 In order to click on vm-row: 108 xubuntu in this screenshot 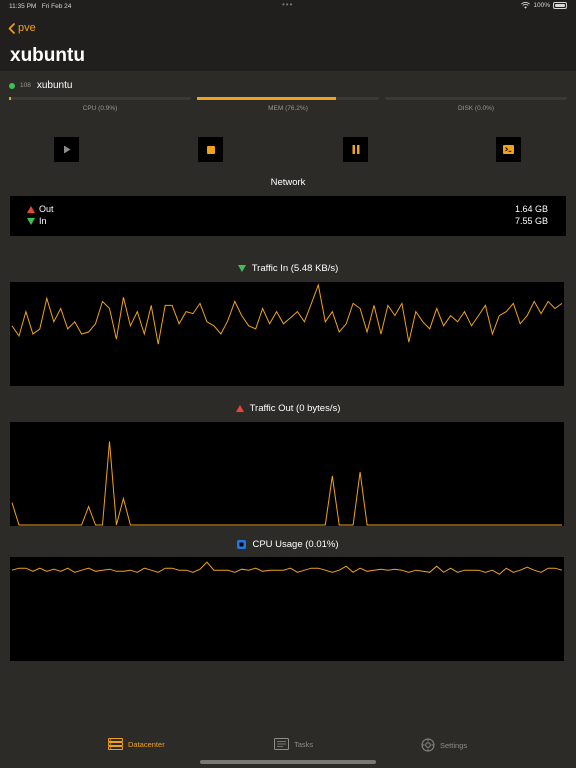, I will do `click(40, 85)`.